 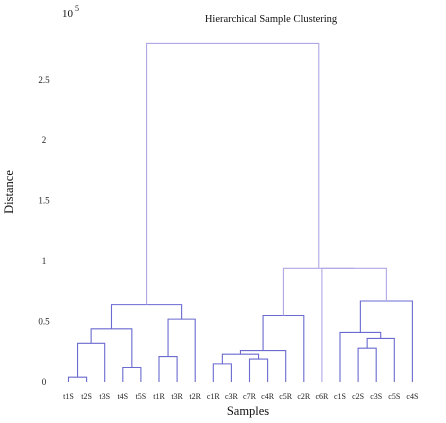 What do you see at coordinates (232, 396) in the screenshot?
I see `leaf-label: c3R` at bounding box center [232, 396].